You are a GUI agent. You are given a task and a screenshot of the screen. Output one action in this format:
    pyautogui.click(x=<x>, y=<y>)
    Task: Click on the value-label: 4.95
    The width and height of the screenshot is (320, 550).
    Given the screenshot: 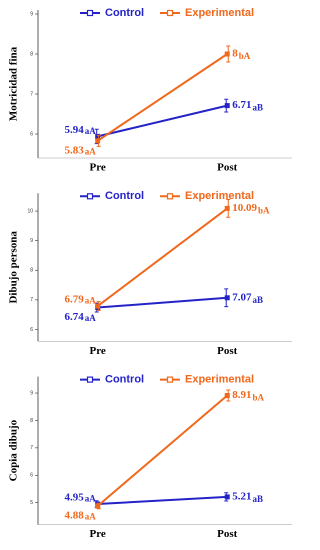 What is the action you would take?
    pyautogui.click(x=74, y=498)
    